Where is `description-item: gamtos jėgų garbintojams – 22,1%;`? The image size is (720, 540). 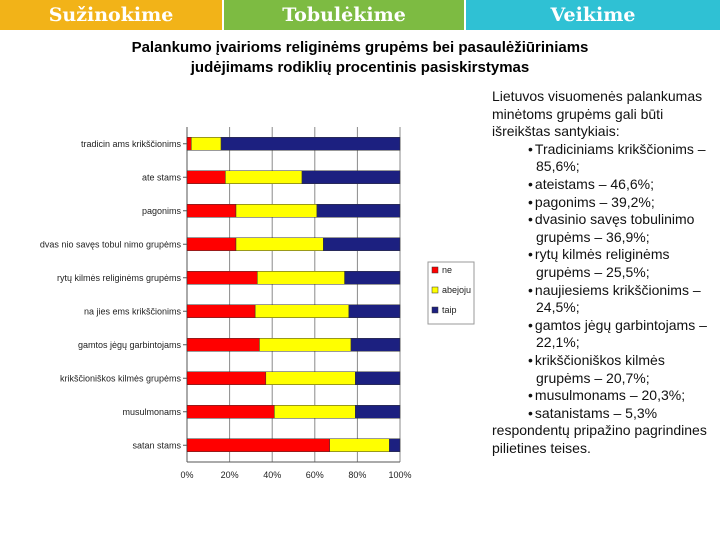 description-item: gamtos jėgų garbintojams – 22,1%; is located at coordinates (623, 334).